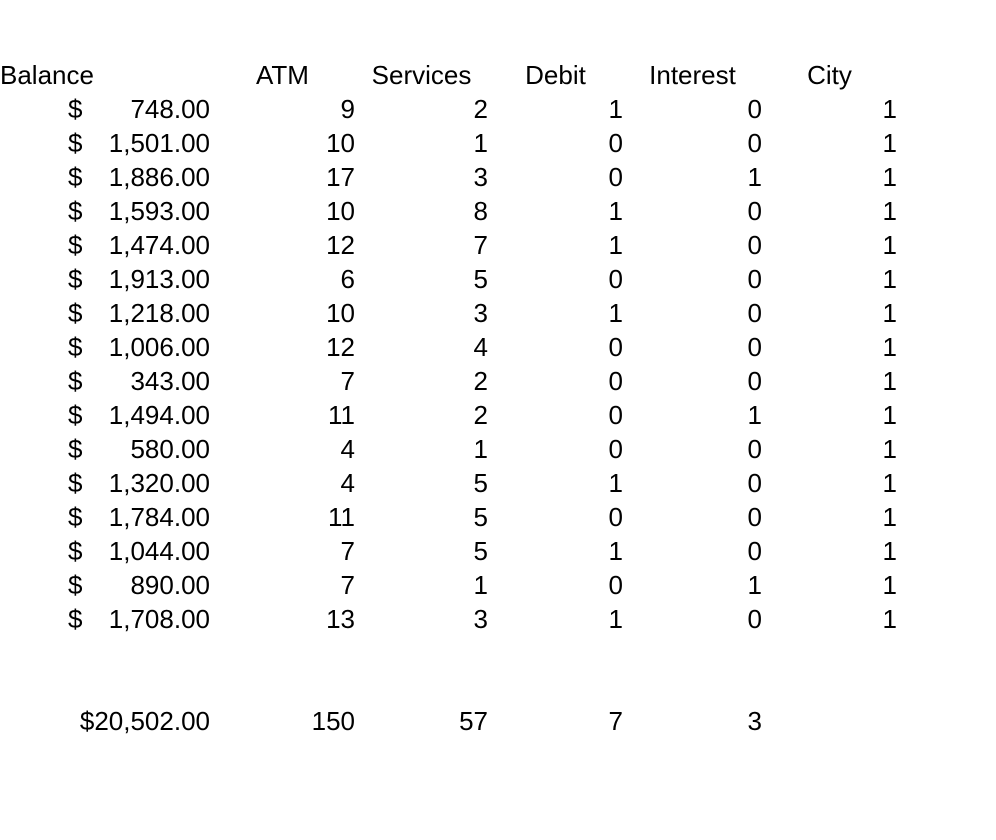 Image resolution: width=996 pixels, height=840 pixels. I want to click on total-debit: 7, so click(615, 721).